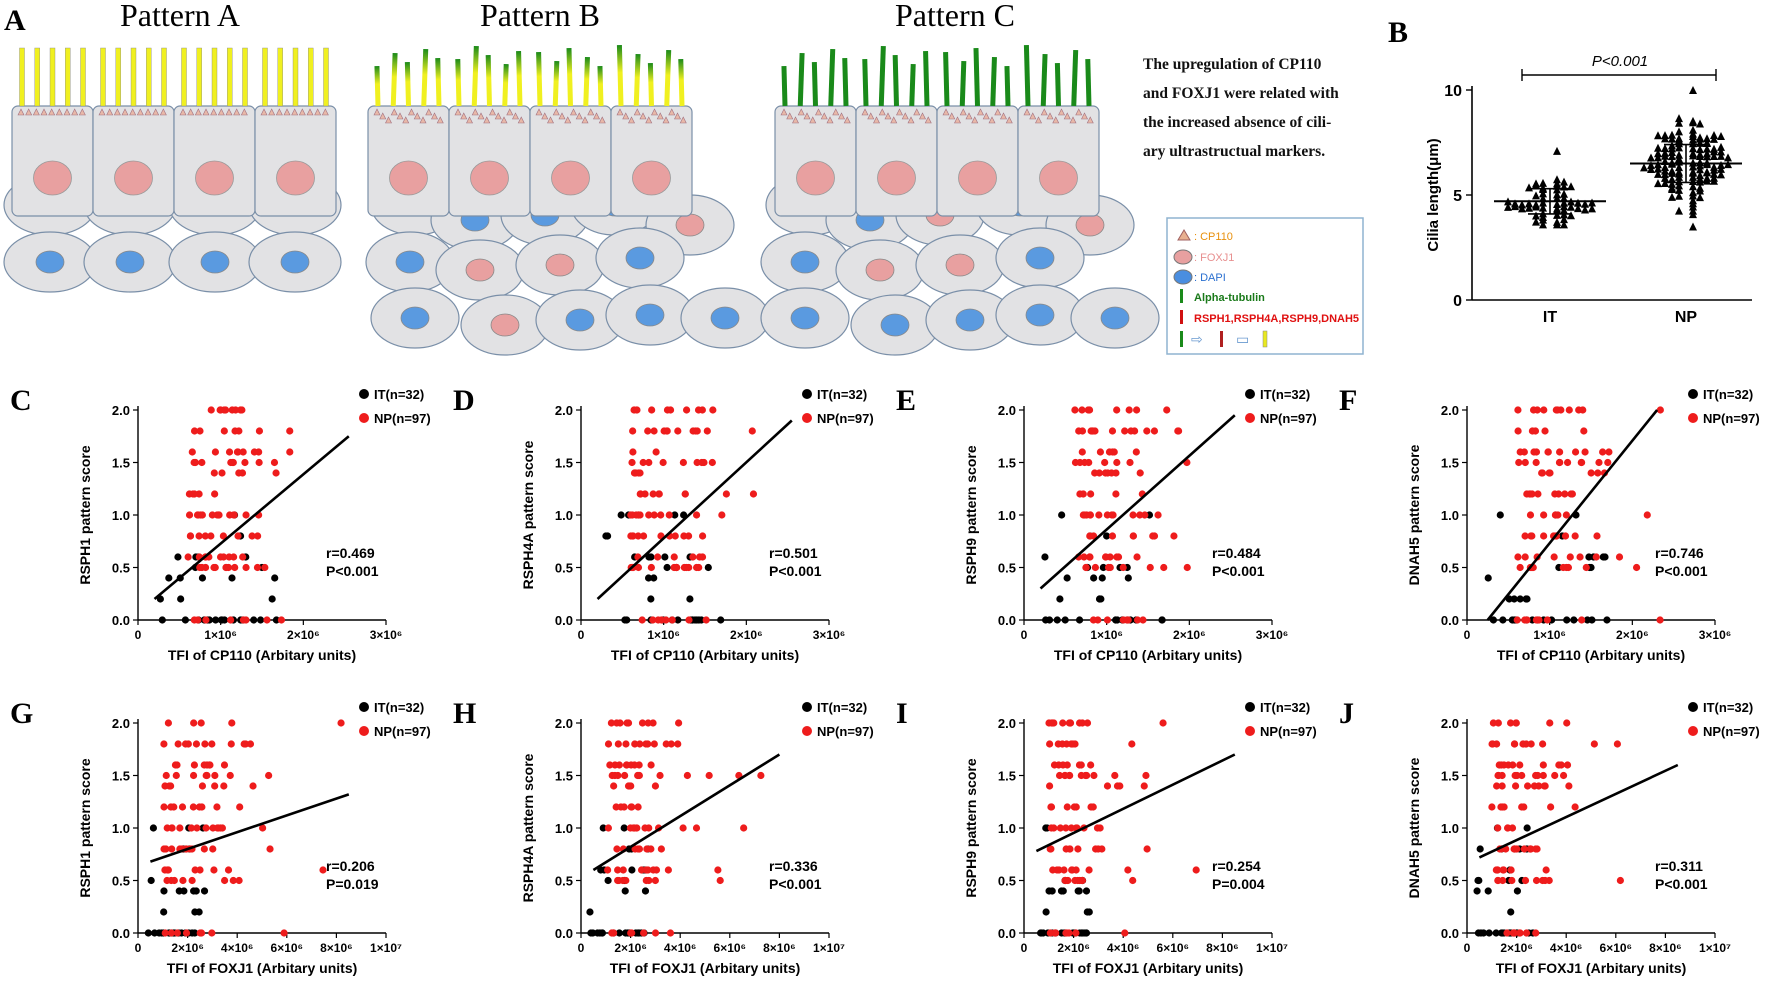  Describe the element at coordinates (1236, 866) in the screenshot. I see `r-value: r=0.254` at that location.